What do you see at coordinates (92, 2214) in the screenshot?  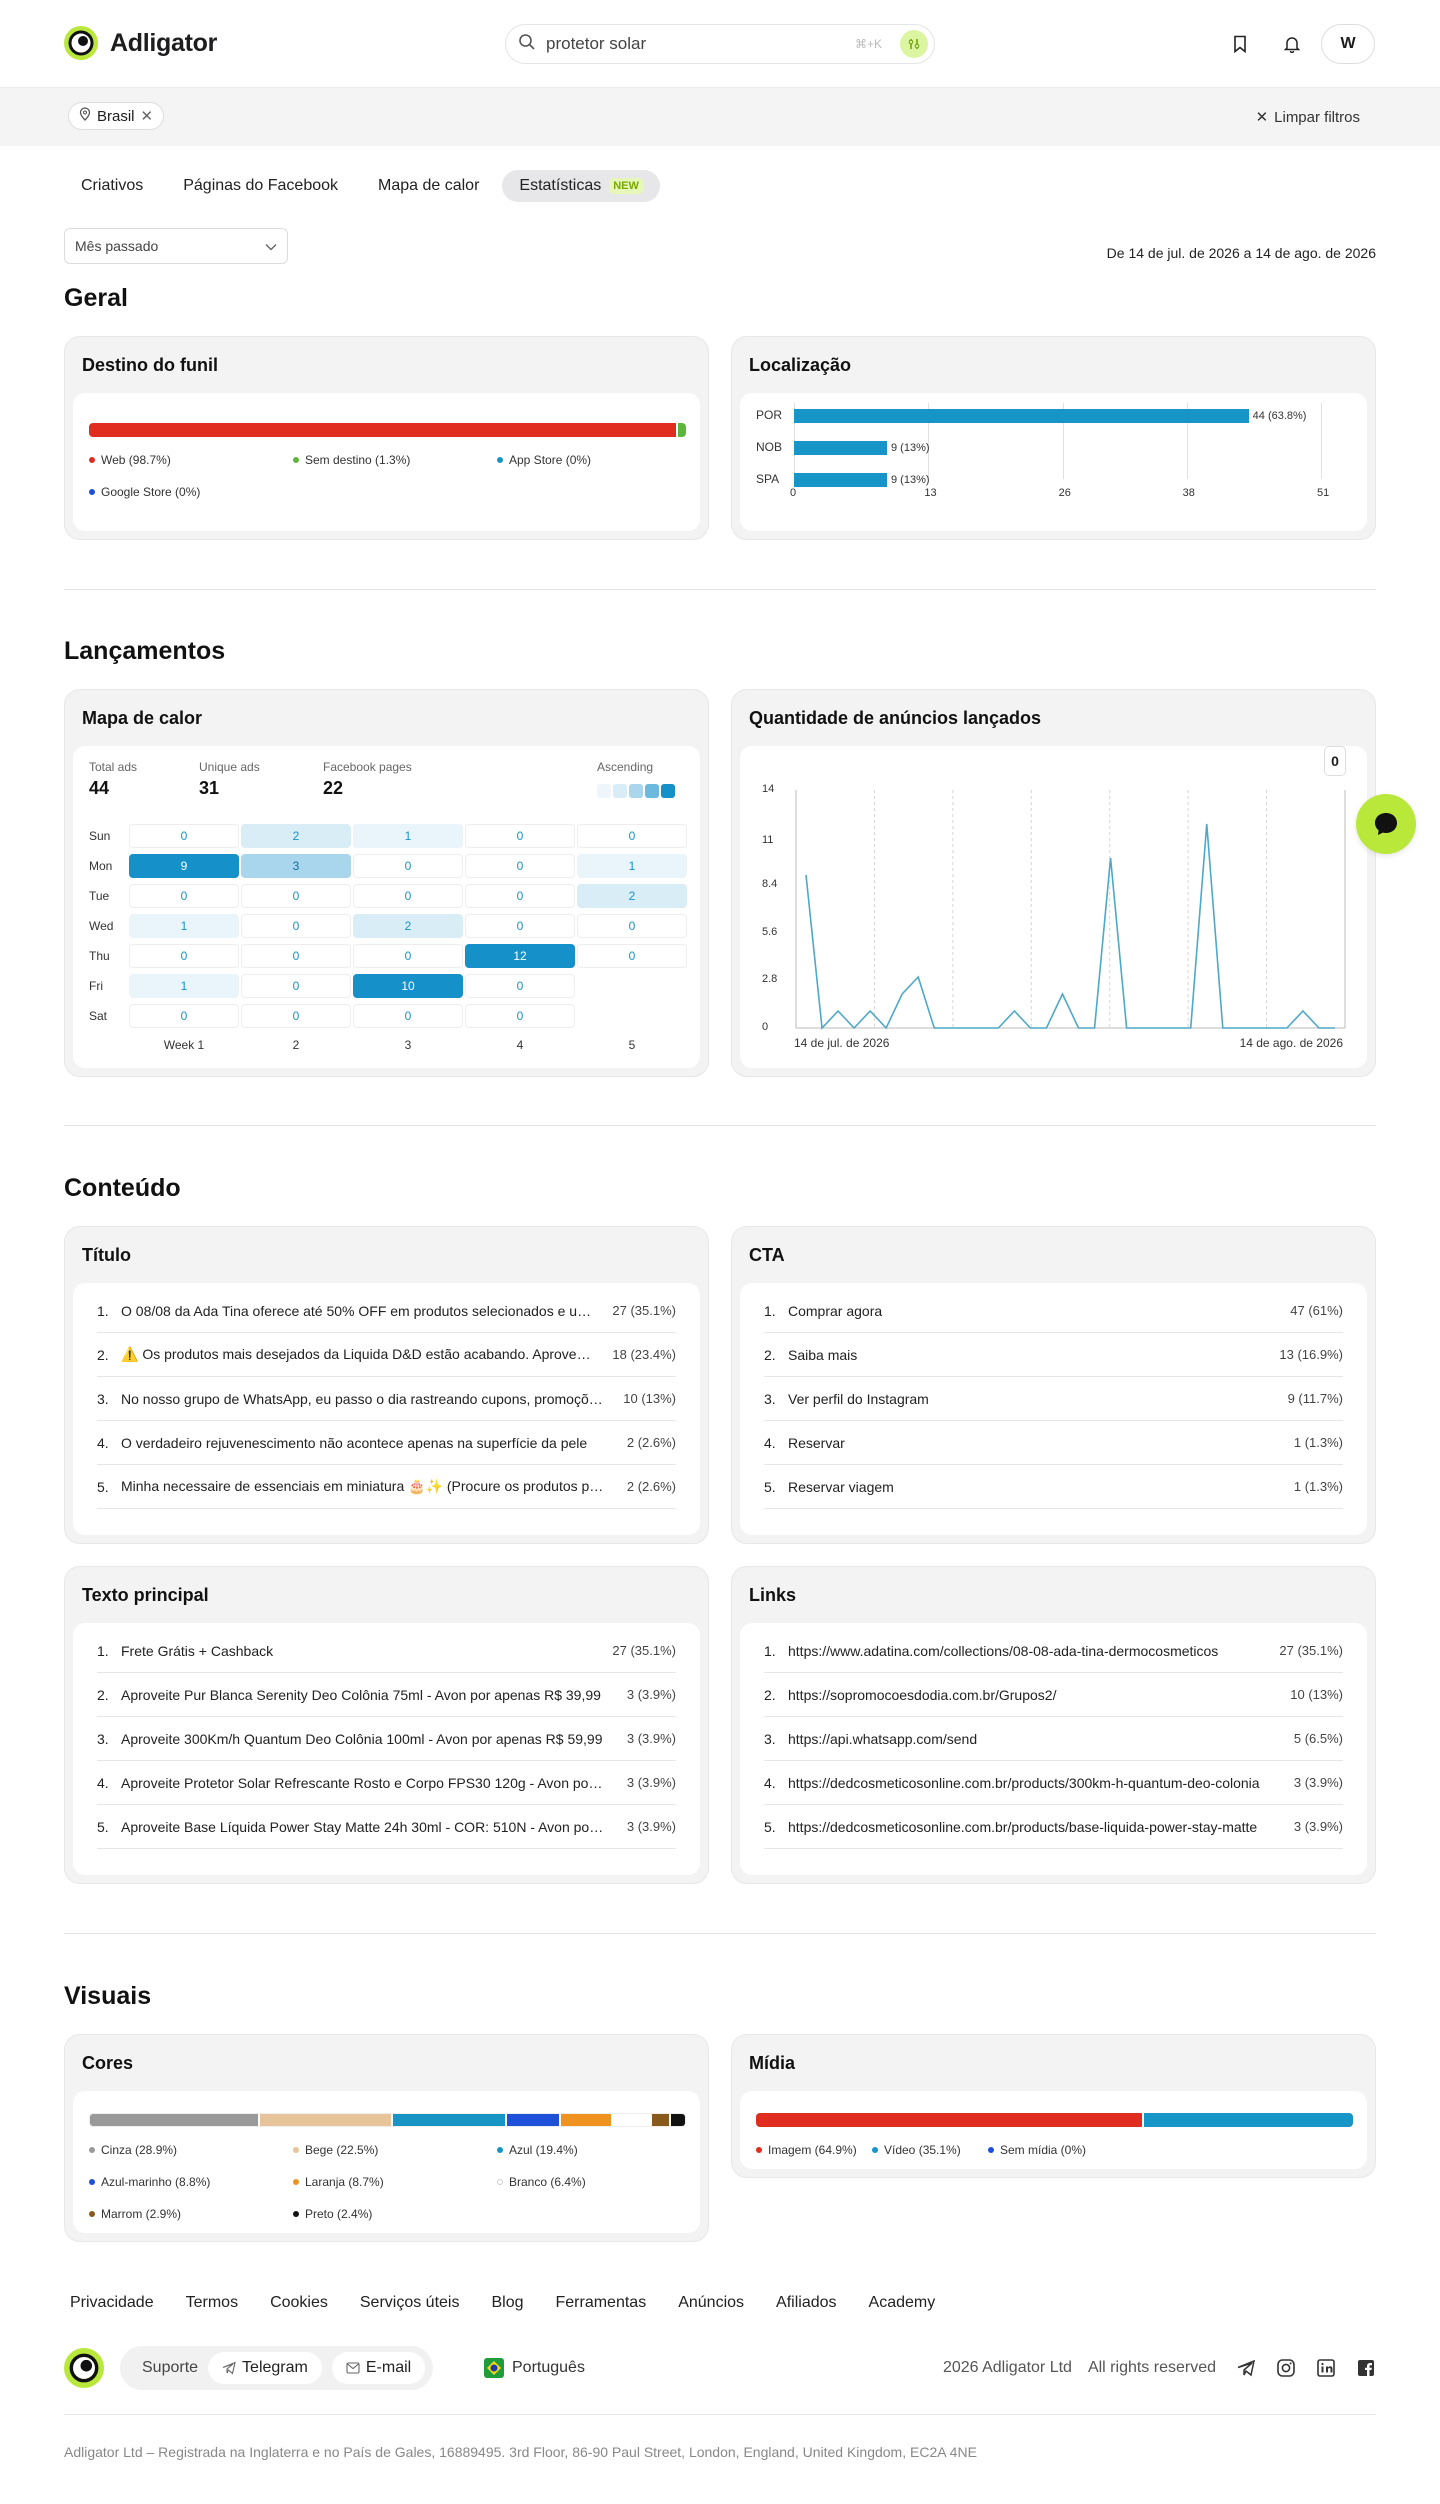 I see `legend-dot` at bounding box center [92, 2214].